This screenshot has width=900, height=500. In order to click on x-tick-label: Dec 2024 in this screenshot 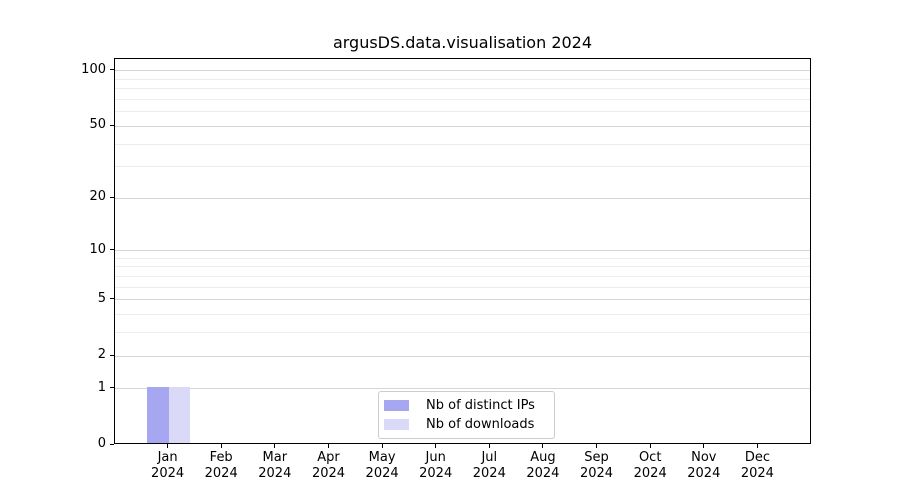, I will do `click(757, 466)`.